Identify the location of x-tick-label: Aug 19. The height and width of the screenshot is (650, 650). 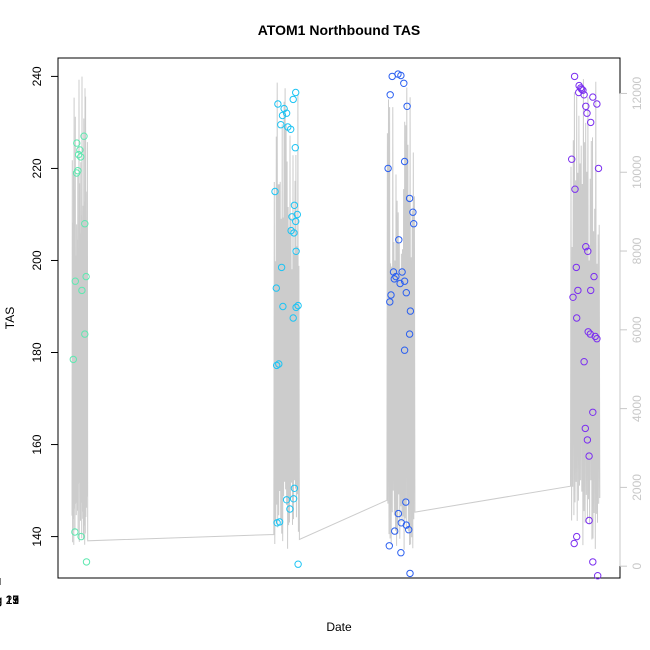
(9, 600).